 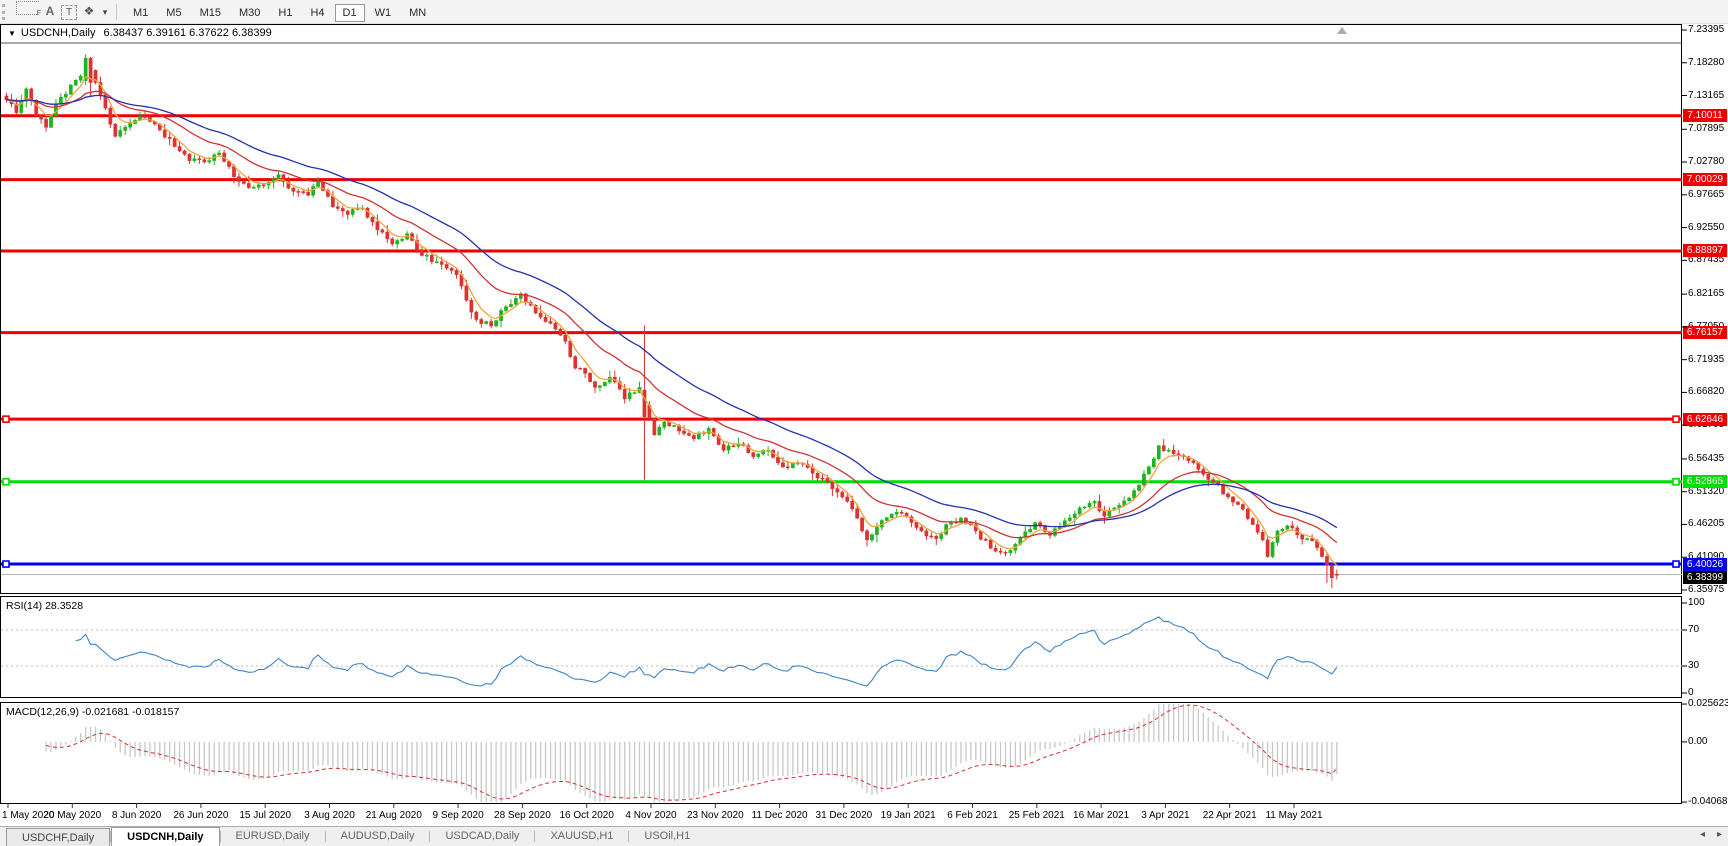 What do you see at coordinates (69, 13) in the screenshot?
I see `text-box-t-icon: T` at bounding box center [69, 13].